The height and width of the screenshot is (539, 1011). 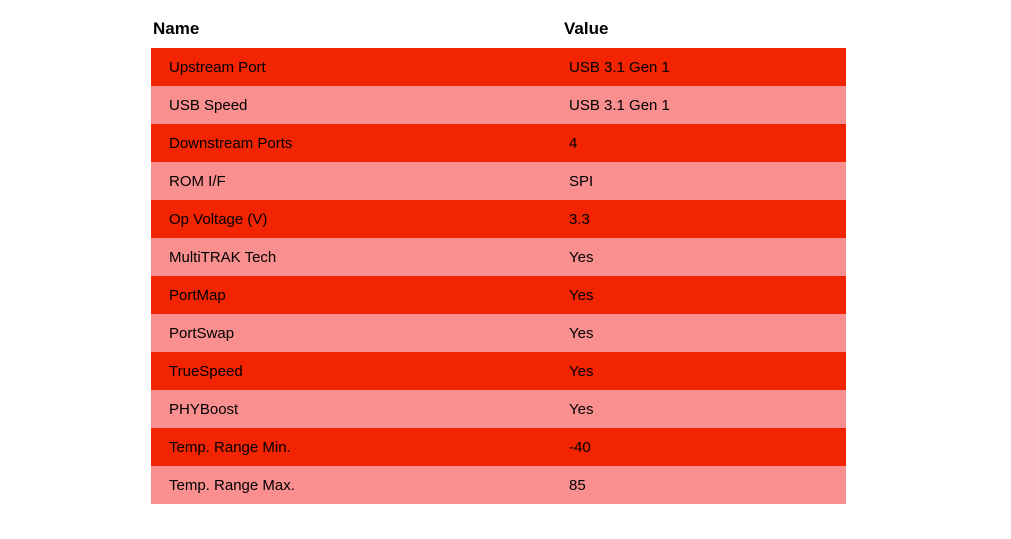 I want to click on column-header-name: Name, so click(x=176, y=28).